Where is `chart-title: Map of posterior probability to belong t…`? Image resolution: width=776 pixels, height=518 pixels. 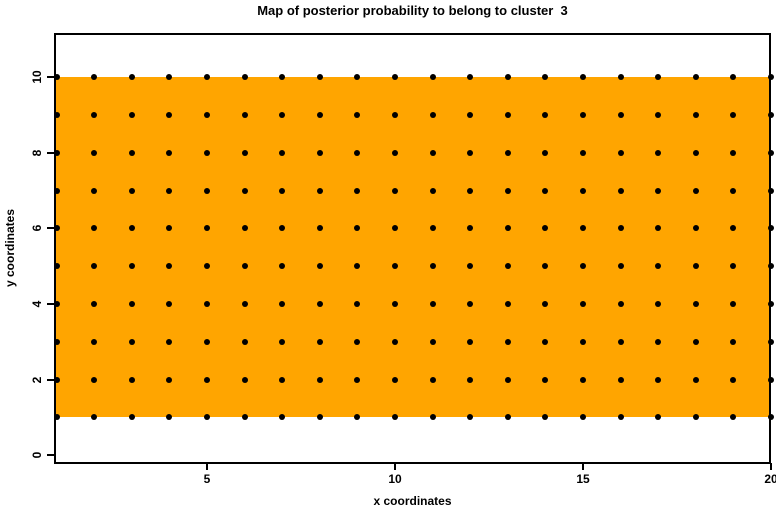 chart-title: Map of posterior probability to belong t… is located at coordinates (412, 10).